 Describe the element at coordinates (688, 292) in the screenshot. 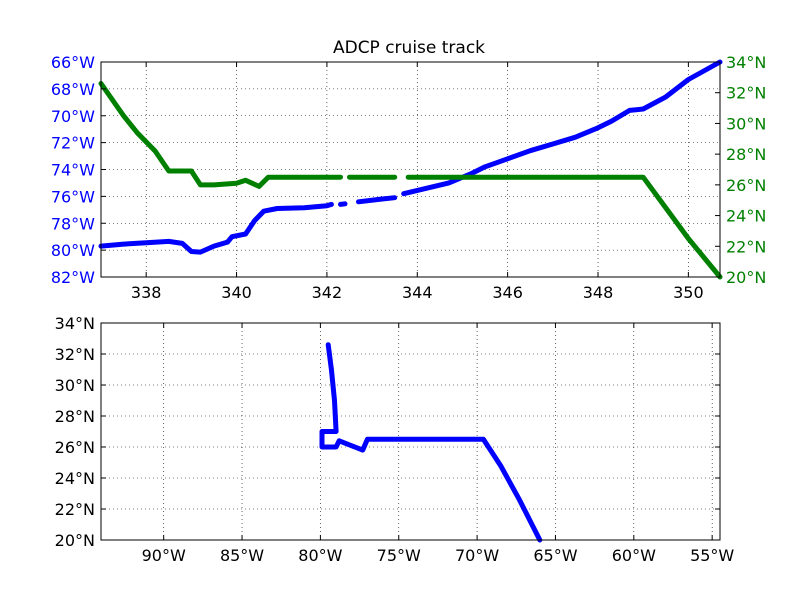

I see `top-x-tick-label: 350` at that location.